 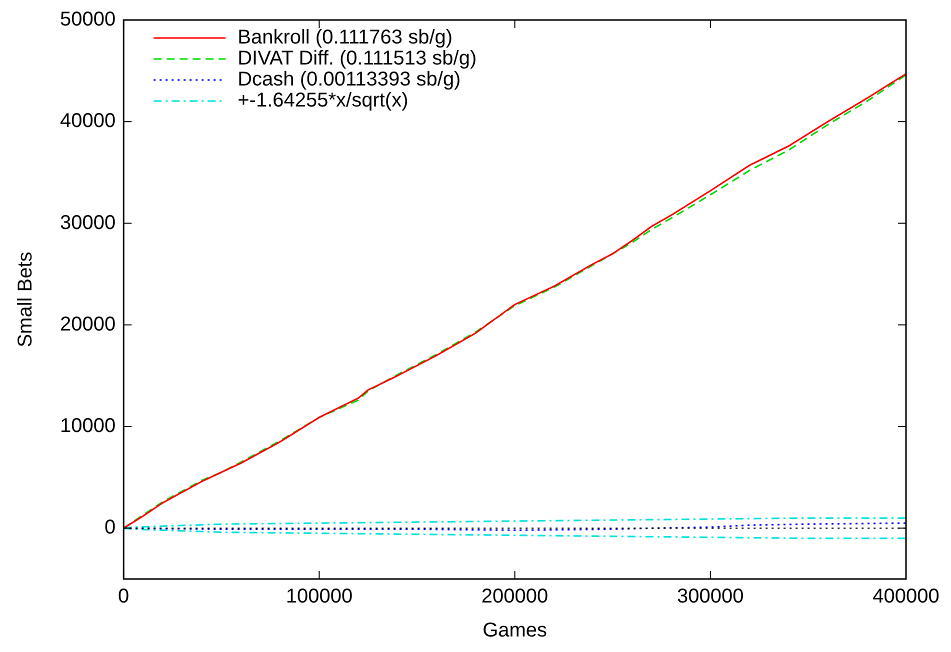 I want to click on legend-label: DIVAT Diff. (0.111513 sb/g), so click(x=357, y=59).